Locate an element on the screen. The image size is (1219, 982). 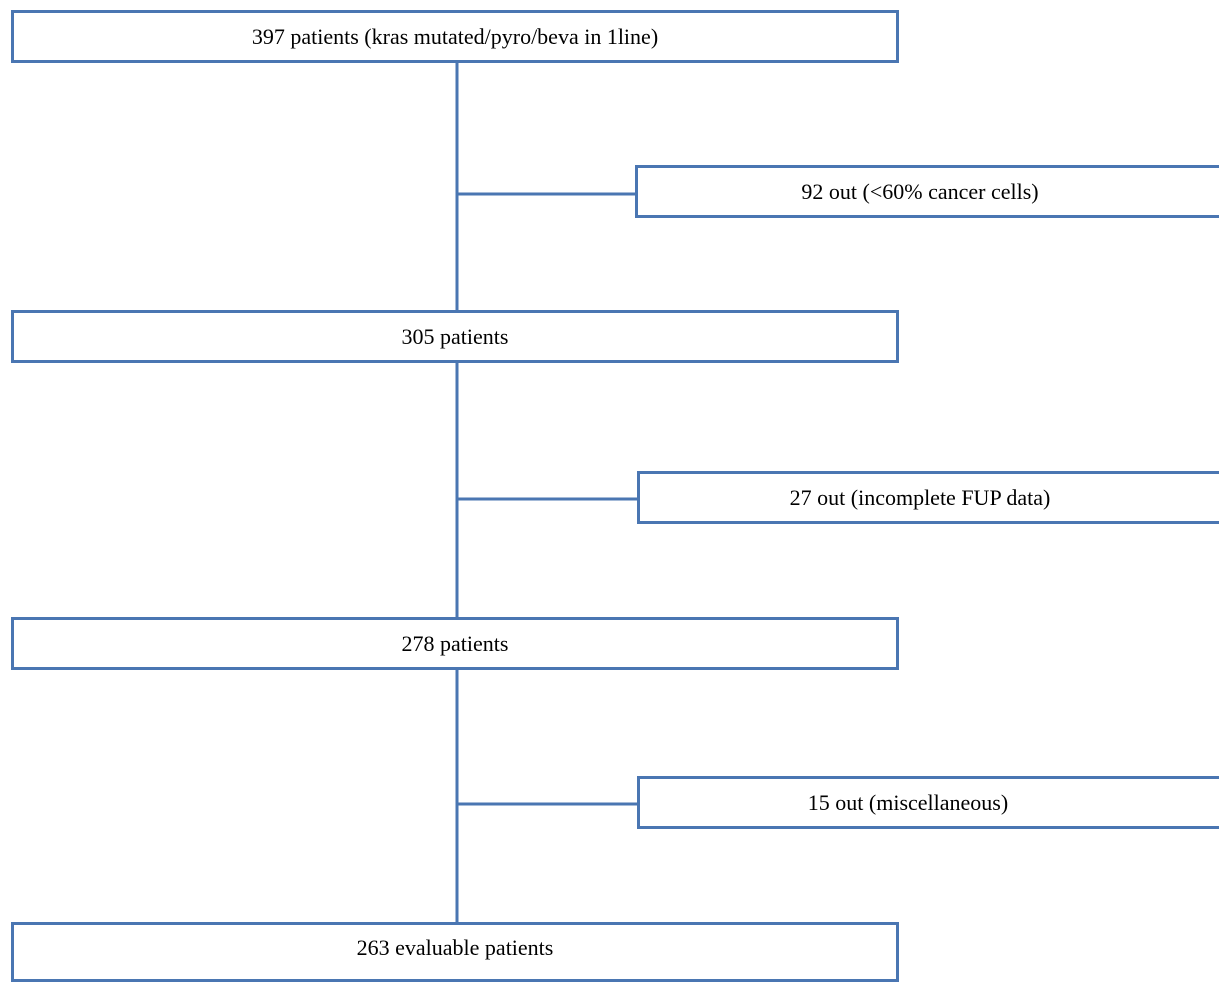
step-label-second: 305 patients is located at coordinates (455, 336).